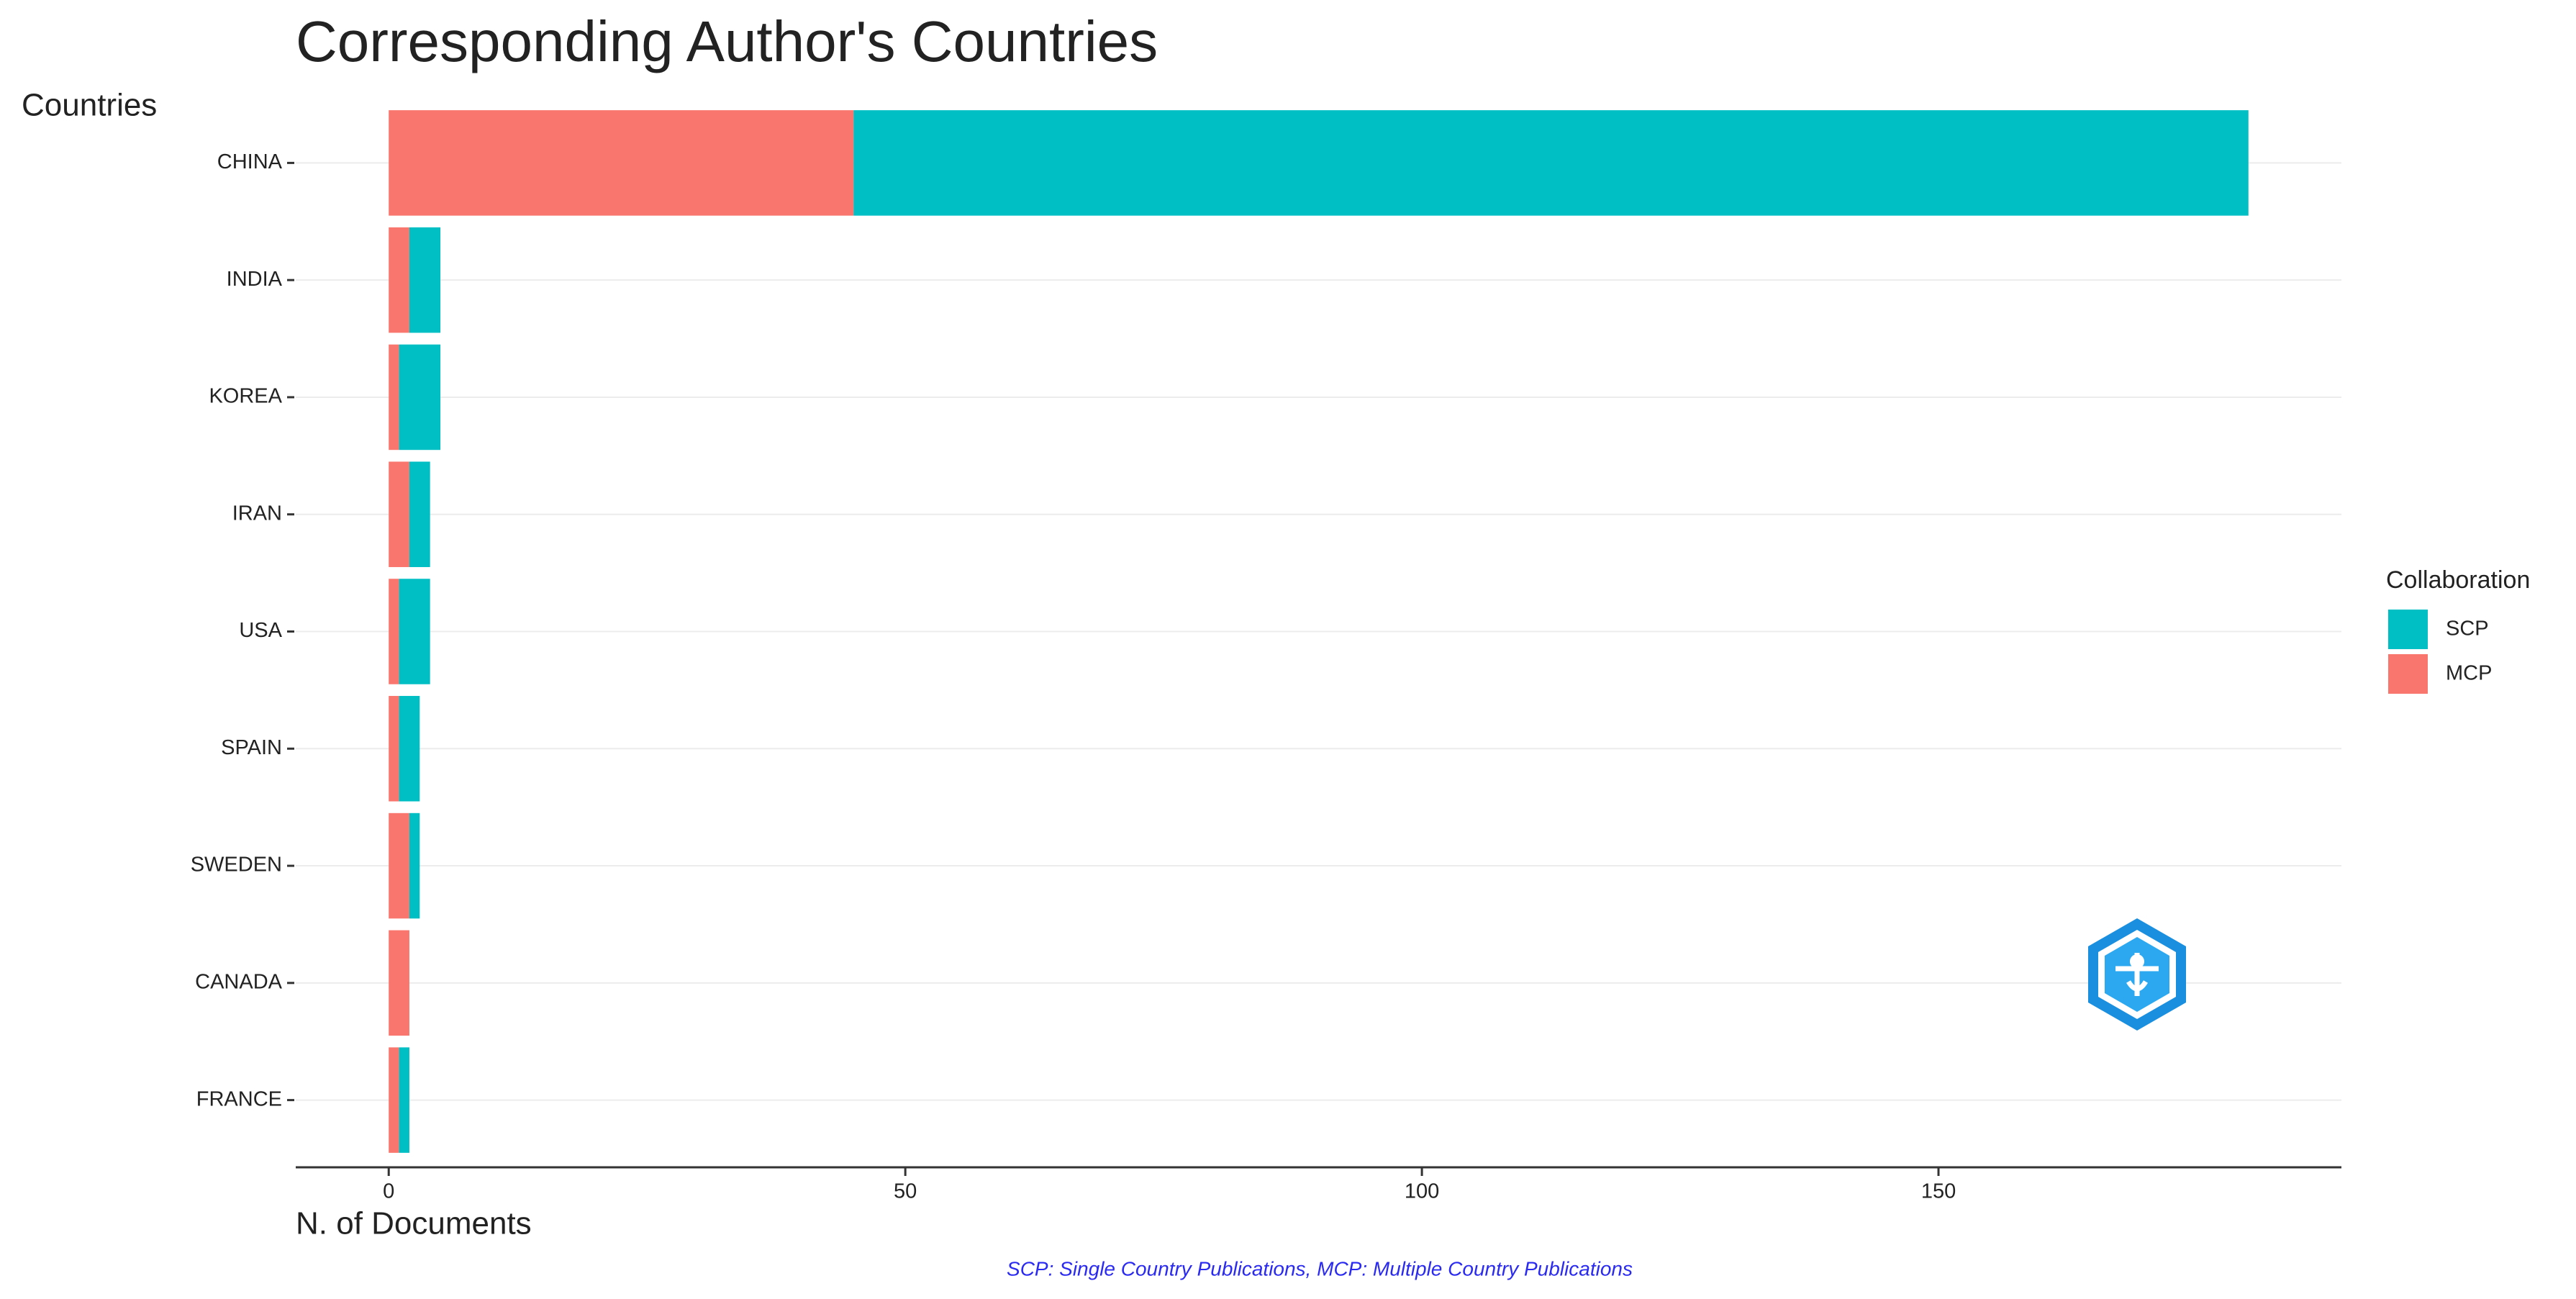  I want to click on y-tick-label: IRAN, so click(257, 513).